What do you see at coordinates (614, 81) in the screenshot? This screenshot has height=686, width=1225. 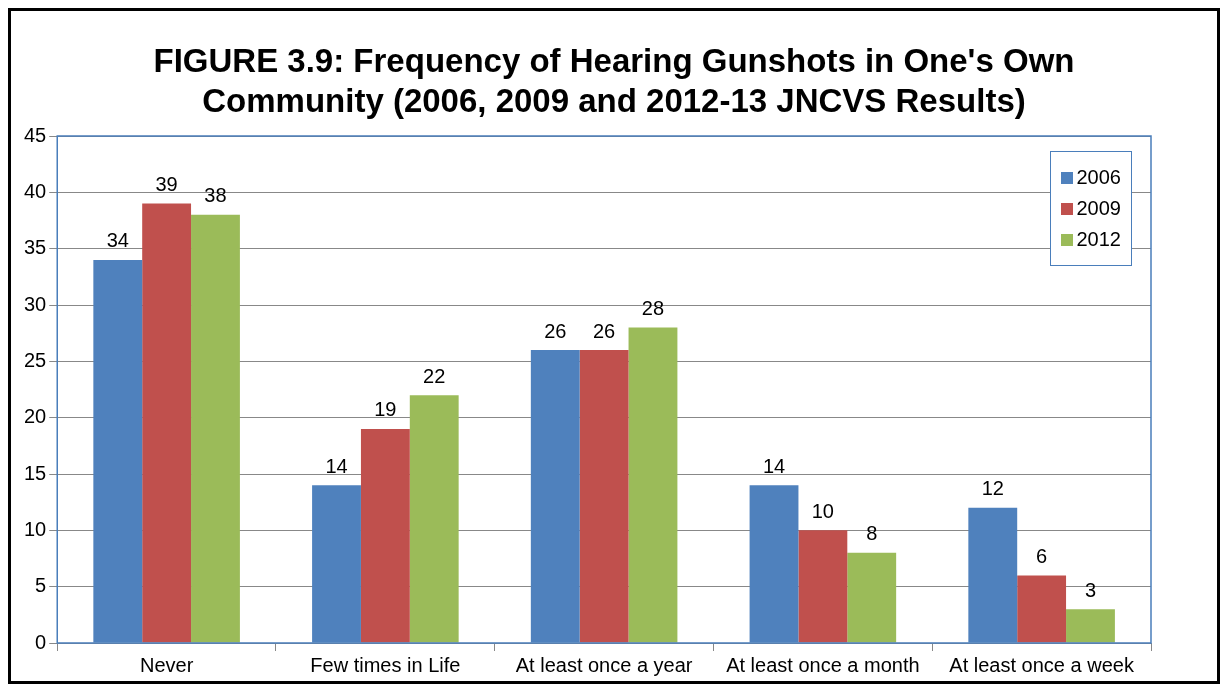 I see `chart-title: FIGURE 3.9: Frequency of Hearing Gunshots in One's Own Community (2006, 2009 and 2012-13 JNCVS Results)` at bounding box center [614, 81].